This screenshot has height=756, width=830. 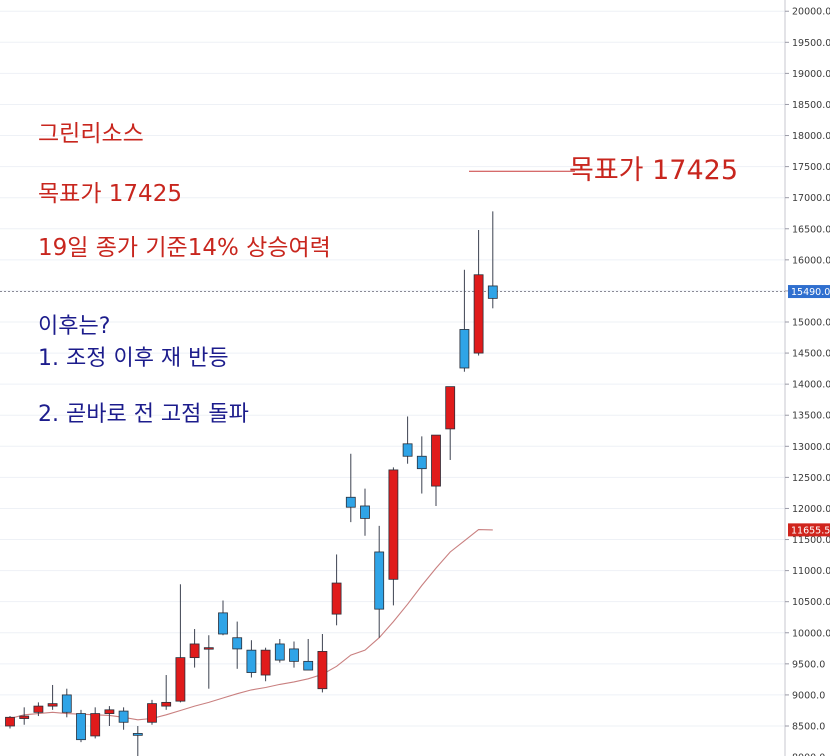 What do you see at coordinates (811, 447) in the screenshot?
I see `price-tick-label: 13000.0` at bounding box center [811, 447].